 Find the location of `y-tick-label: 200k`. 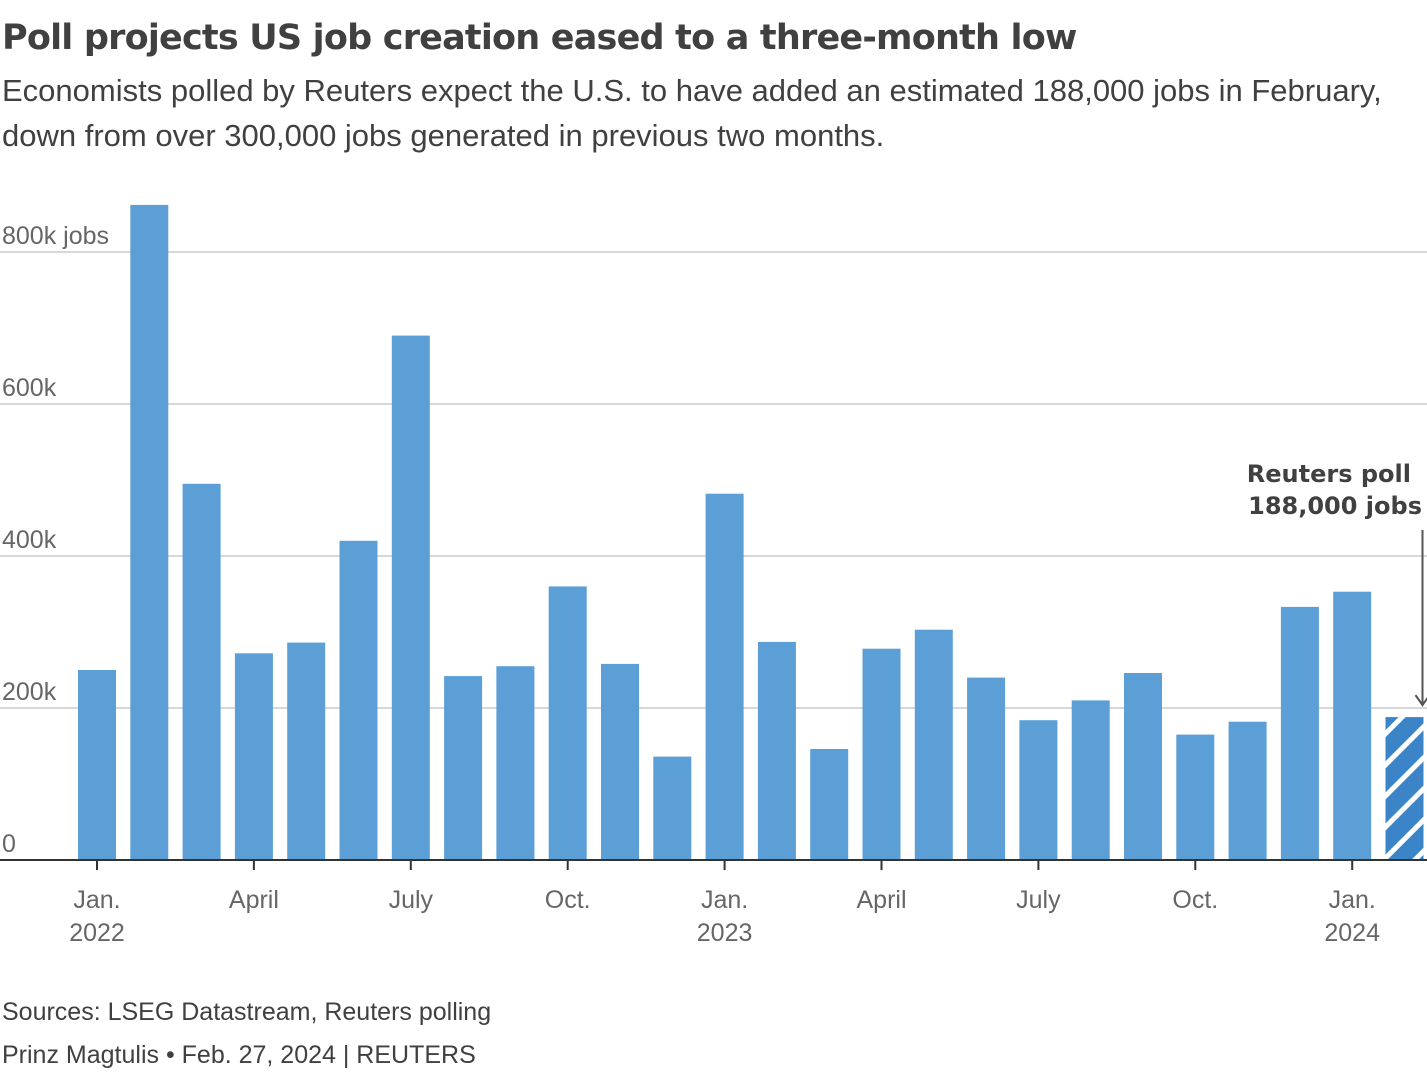

y-tick-label: 200k is located at coordinates (29, 692).